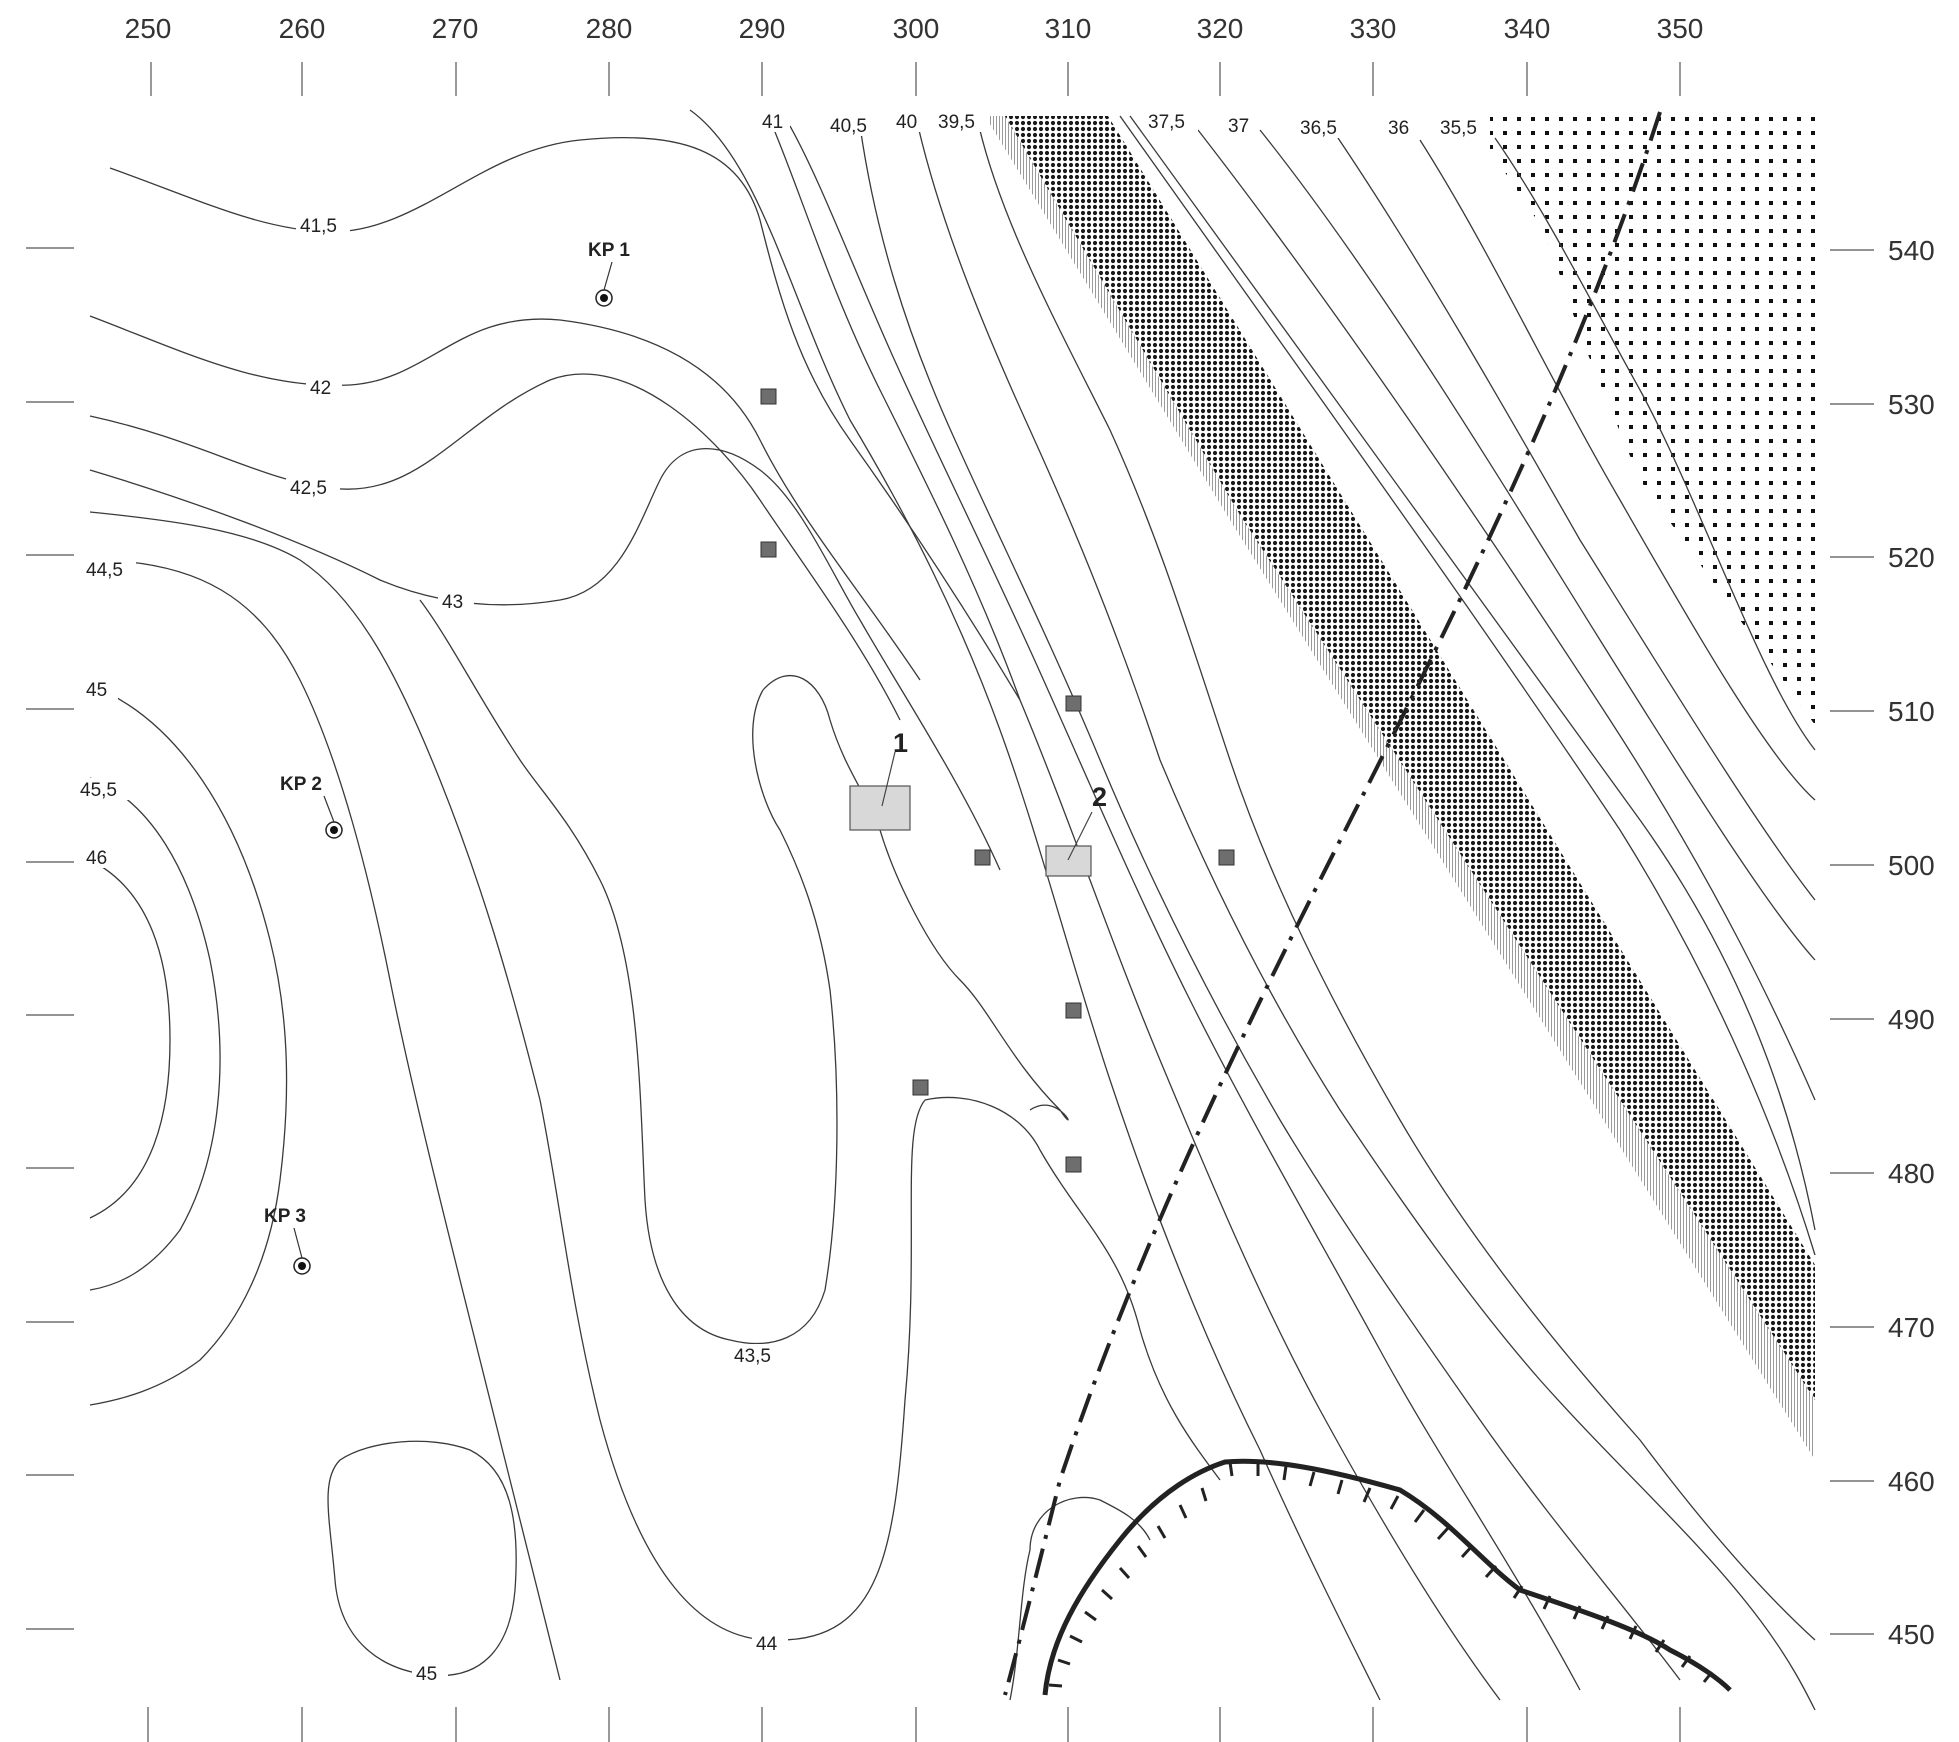  What do you see at coordinates (96, 690) in the screenshot?
I see `contour-label-45-left: 45` at bounding box center [96, 690].